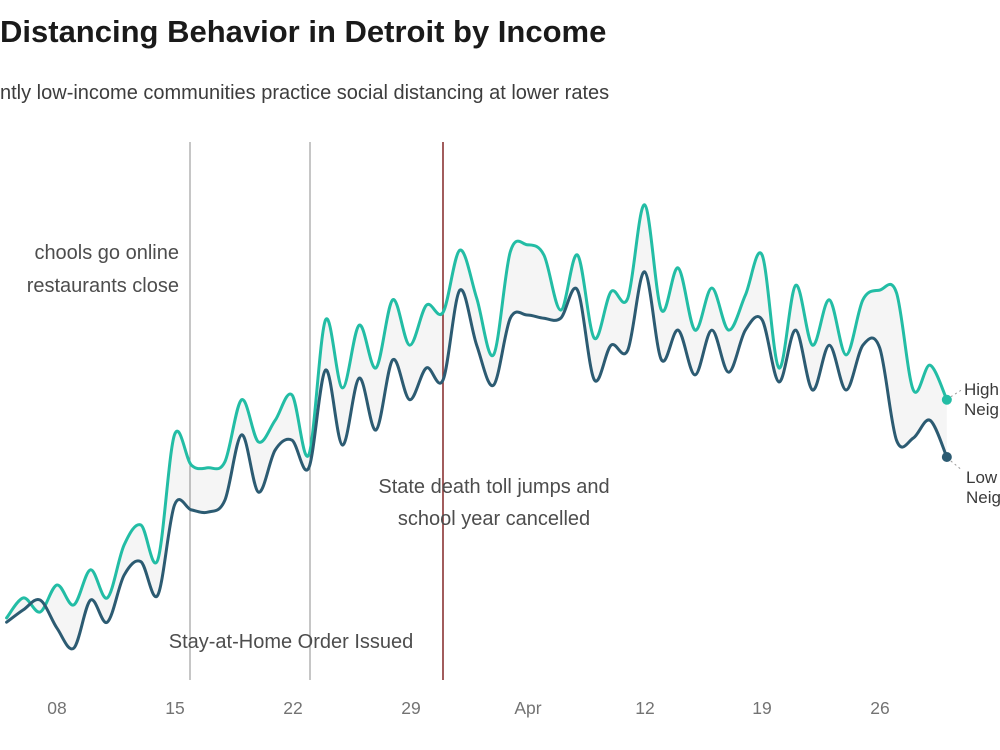  I want to click on x-tick-label-12: 12, so click(645, 708).